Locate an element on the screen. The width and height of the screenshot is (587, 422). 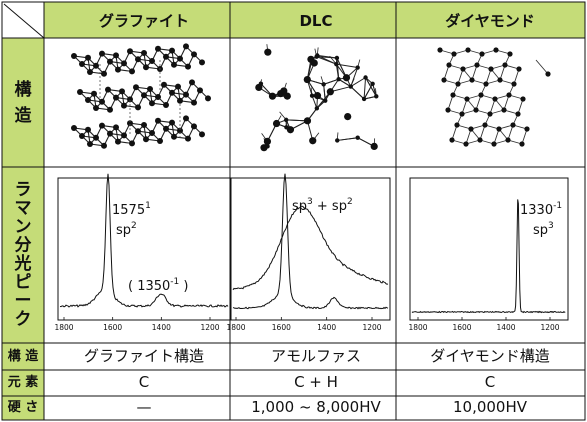
dlc-spectrum-curve-broad is located at coordinates (310, 248).